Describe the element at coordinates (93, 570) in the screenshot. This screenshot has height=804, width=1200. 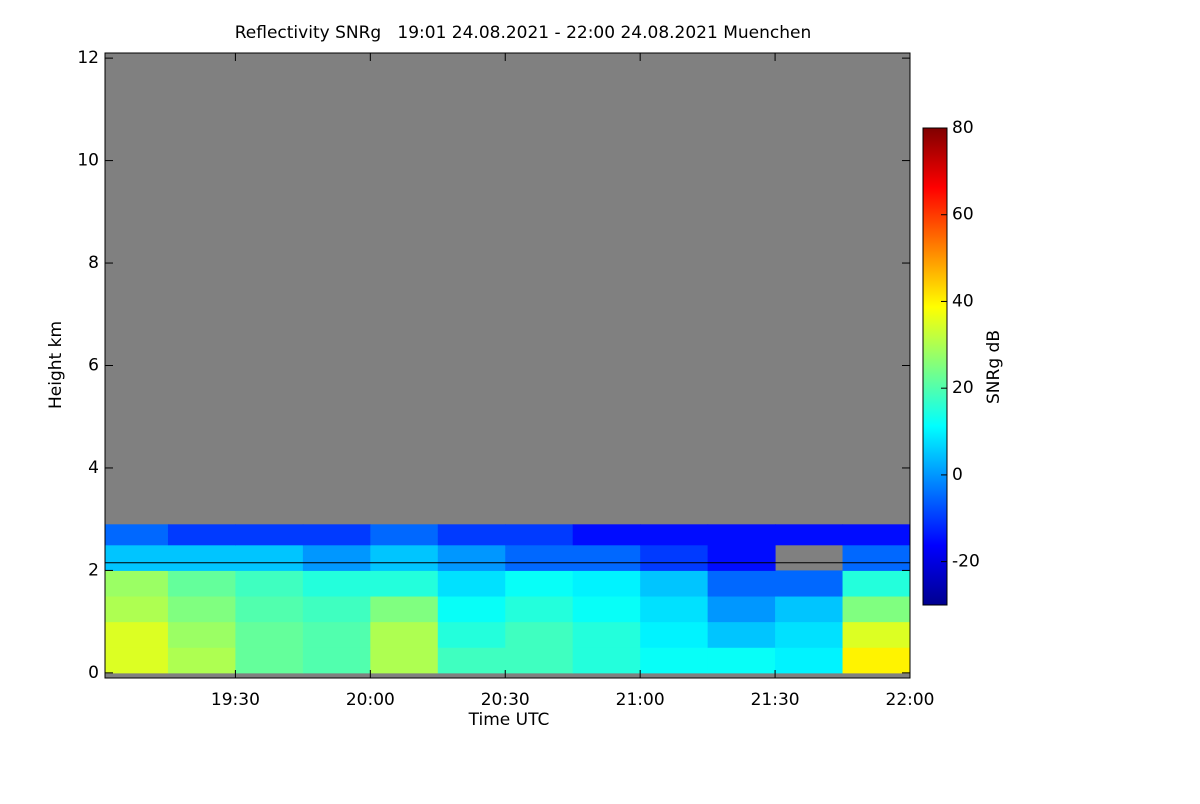
I see `y-tick-label: 2` at that location.